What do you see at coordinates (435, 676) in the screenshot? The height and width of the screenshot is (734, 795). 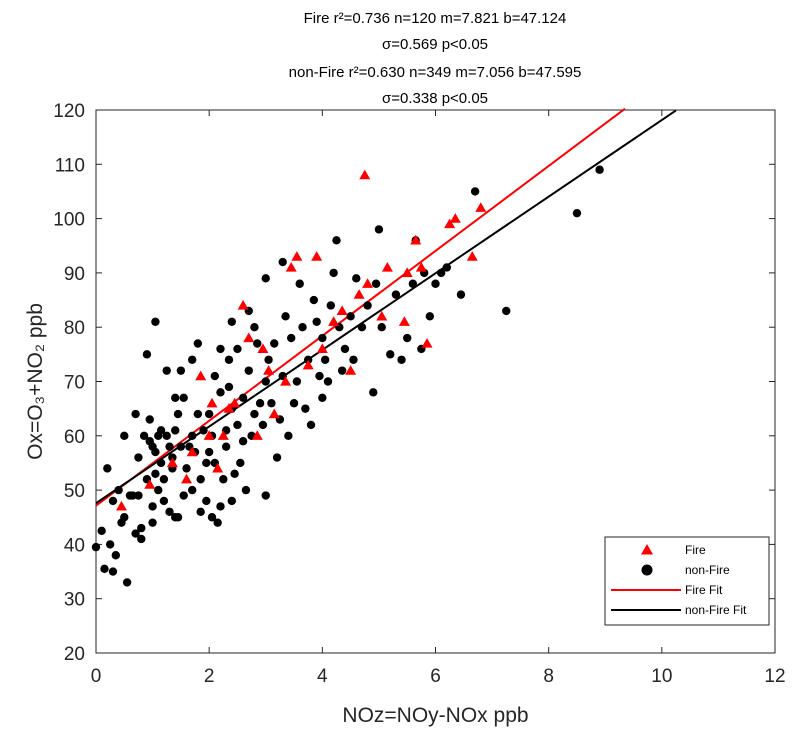 I see `x-tick-label: 6` at bounding box center [435, 676].